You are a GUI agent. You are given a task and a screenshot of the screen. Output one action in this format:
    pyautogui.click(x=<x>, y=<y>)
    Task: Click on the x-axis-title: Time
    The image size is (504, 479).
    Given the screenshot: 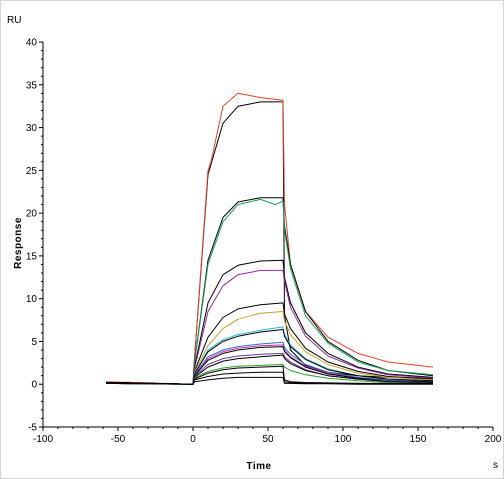 What is the action you would take?
    pyautogui.click(x=258, y=466)
    